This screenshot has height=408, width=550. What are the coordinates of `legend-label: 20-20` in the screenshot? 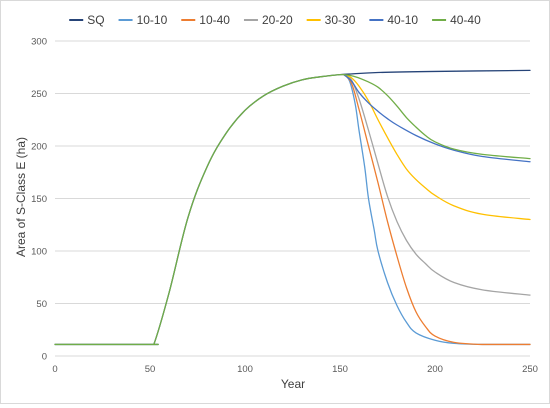 It's located at (277, 20).